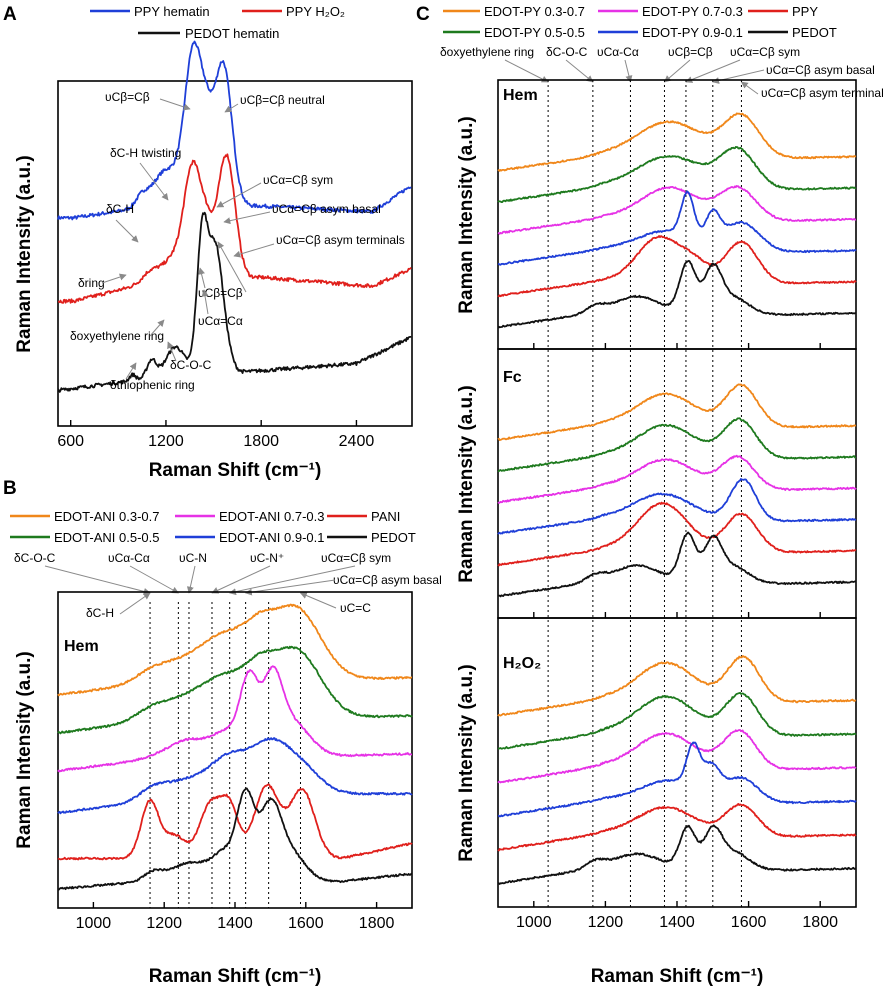  What do you see at coordinates (677, 174) in the screenshot?
I see `series-line-edot-py-0-5-0-5-hem` at bounding box center [677, 174].